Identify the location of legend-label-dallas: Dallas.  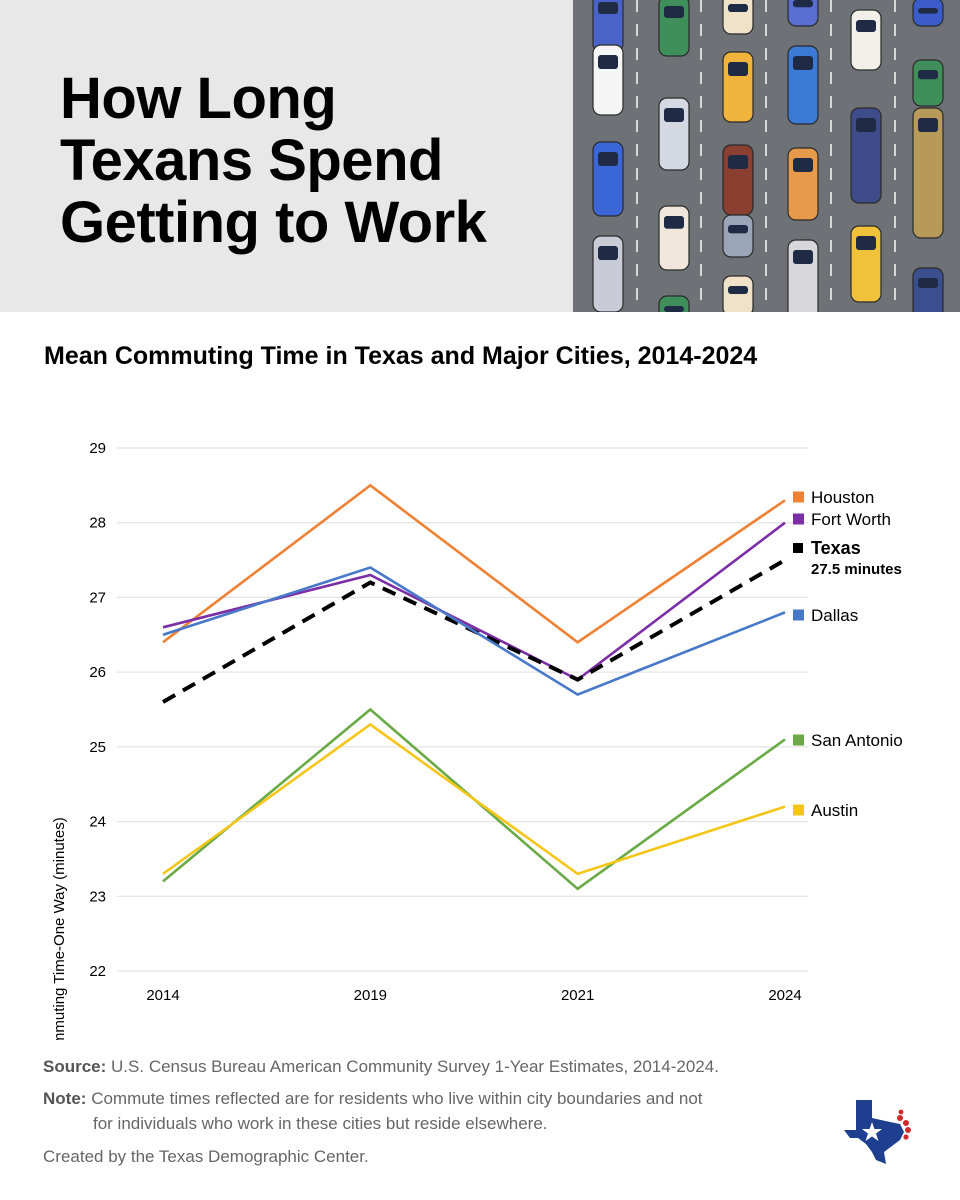
(834, 615).